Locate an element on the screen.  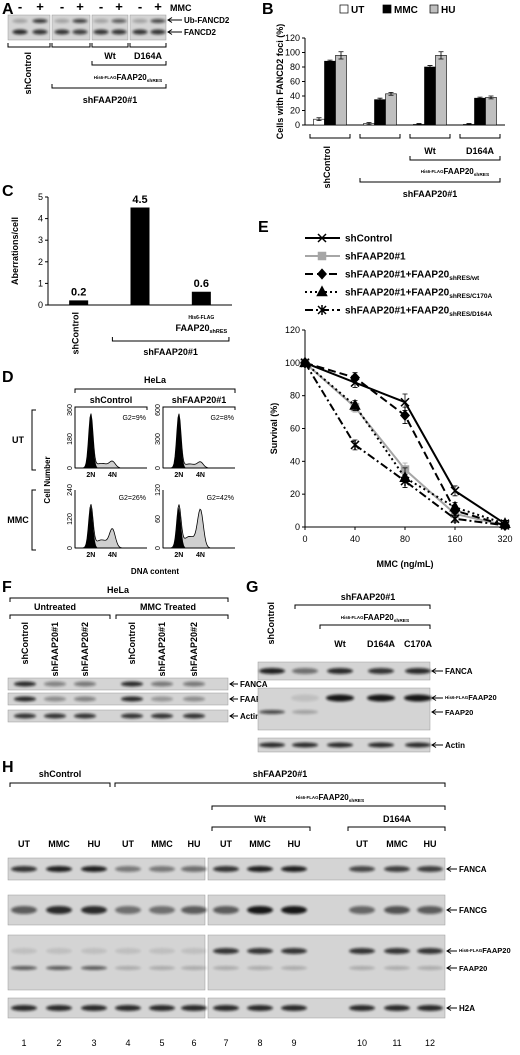
category-label: Wt is located at coordinates (430, 151).